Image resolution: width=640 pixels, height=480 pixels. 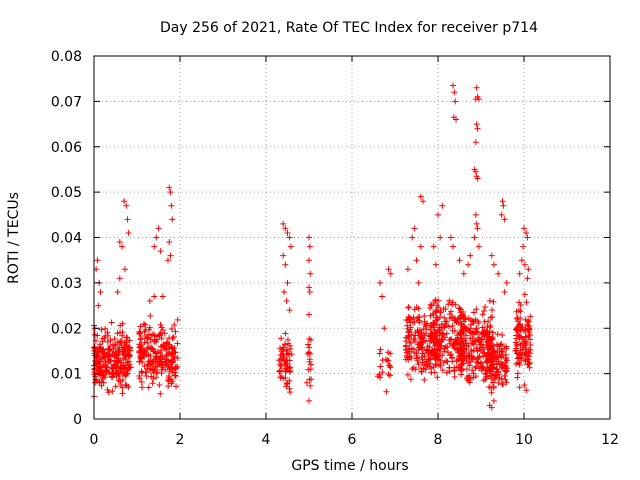 What do you see at coordinates (266, 440) in the screenshot?
I see `x-tick-label: 4` at bounding box center [266, 440].